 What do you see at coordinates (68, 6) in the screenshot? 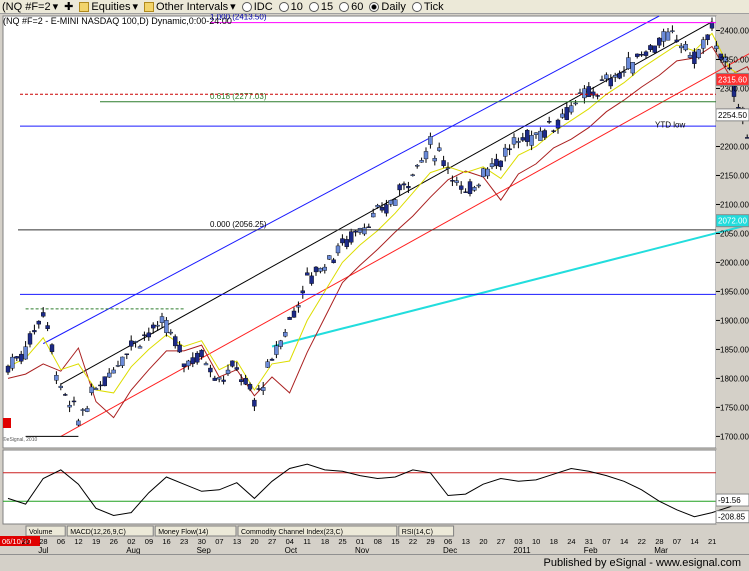
I see `add-button: ✚` at bounding box center [68, 6].